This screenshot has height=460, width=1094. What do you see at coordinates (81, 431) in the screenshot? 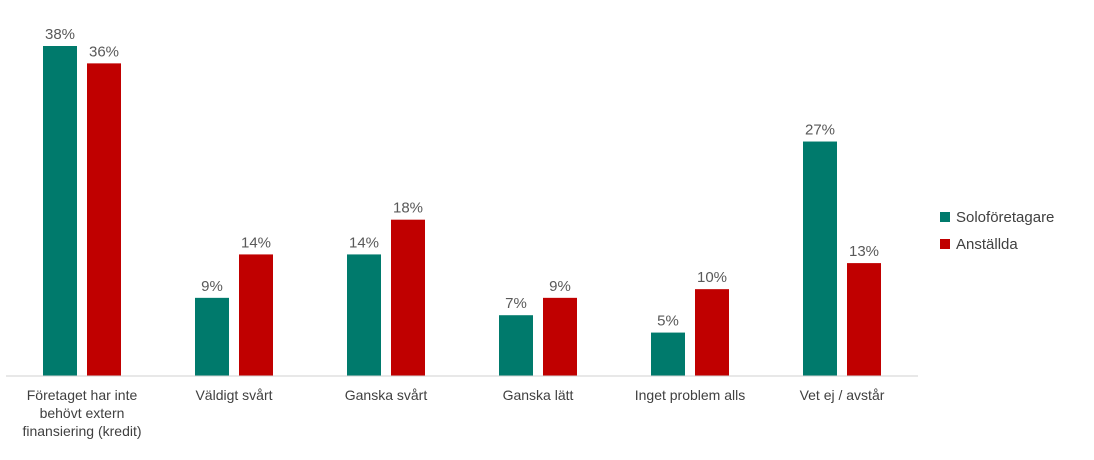
I see `category-label-line: finansiering (kredit)` at bounding box center [81, 431].